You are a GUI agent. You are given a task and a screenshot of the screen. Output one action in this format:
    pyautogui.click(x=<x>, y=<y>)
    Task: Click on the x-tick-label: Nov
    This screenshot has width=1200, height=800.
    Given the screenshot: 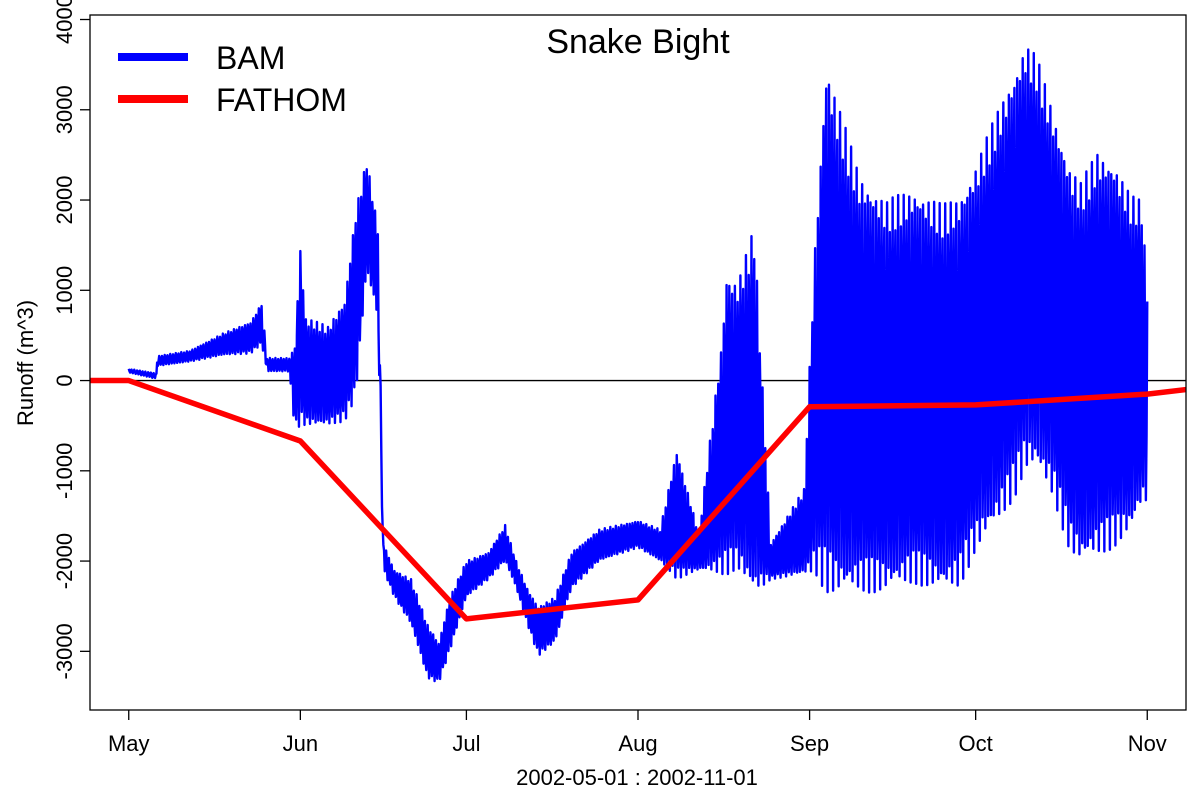 What is the action you would take?
    pyautogui.click(x=1147, y=743)
    